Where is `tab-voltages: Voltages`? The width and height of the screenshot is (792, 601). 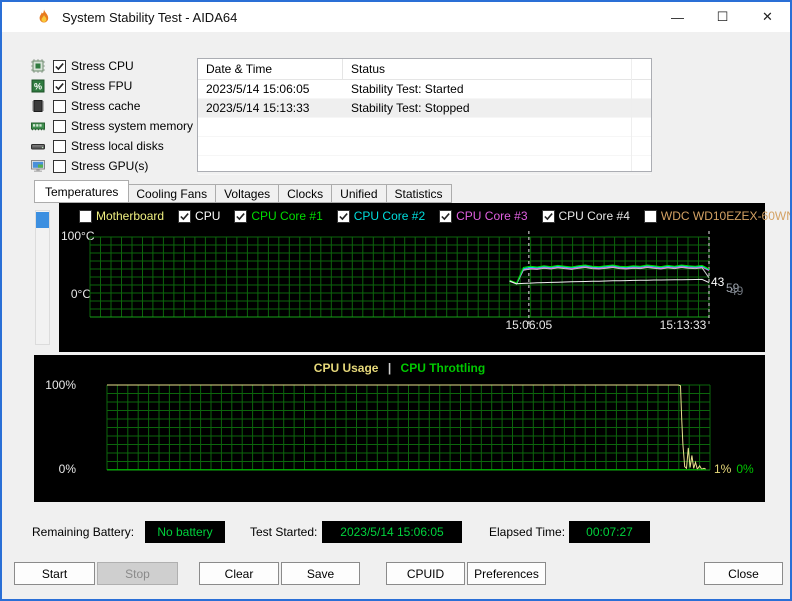
tab-voltages: Voltages is located at coordinates (248, 193).